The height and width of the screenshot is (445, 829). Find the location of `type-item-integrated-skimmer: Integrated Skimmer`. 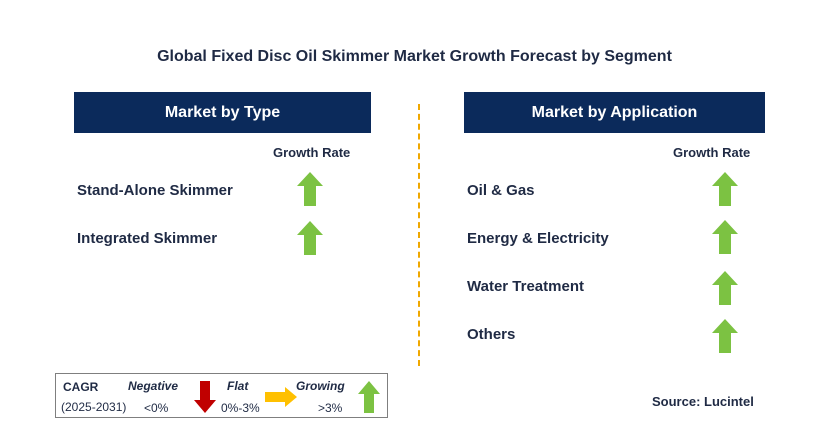

type-item-integrated-skimmer: Integrated Skimmer is located at coordinates (147, 238).